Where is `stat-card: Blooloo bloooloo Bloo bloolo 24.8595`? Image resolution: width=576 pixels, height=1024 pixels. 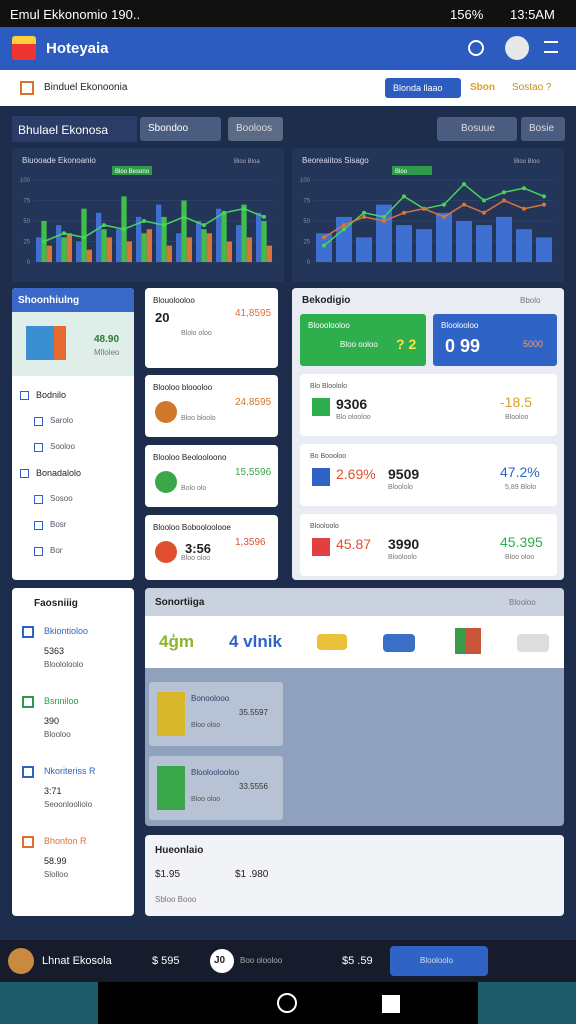
stat-card: Blooloo bloooloo Bloo bloolo 24.8595 is located at coordinates (211, 406).